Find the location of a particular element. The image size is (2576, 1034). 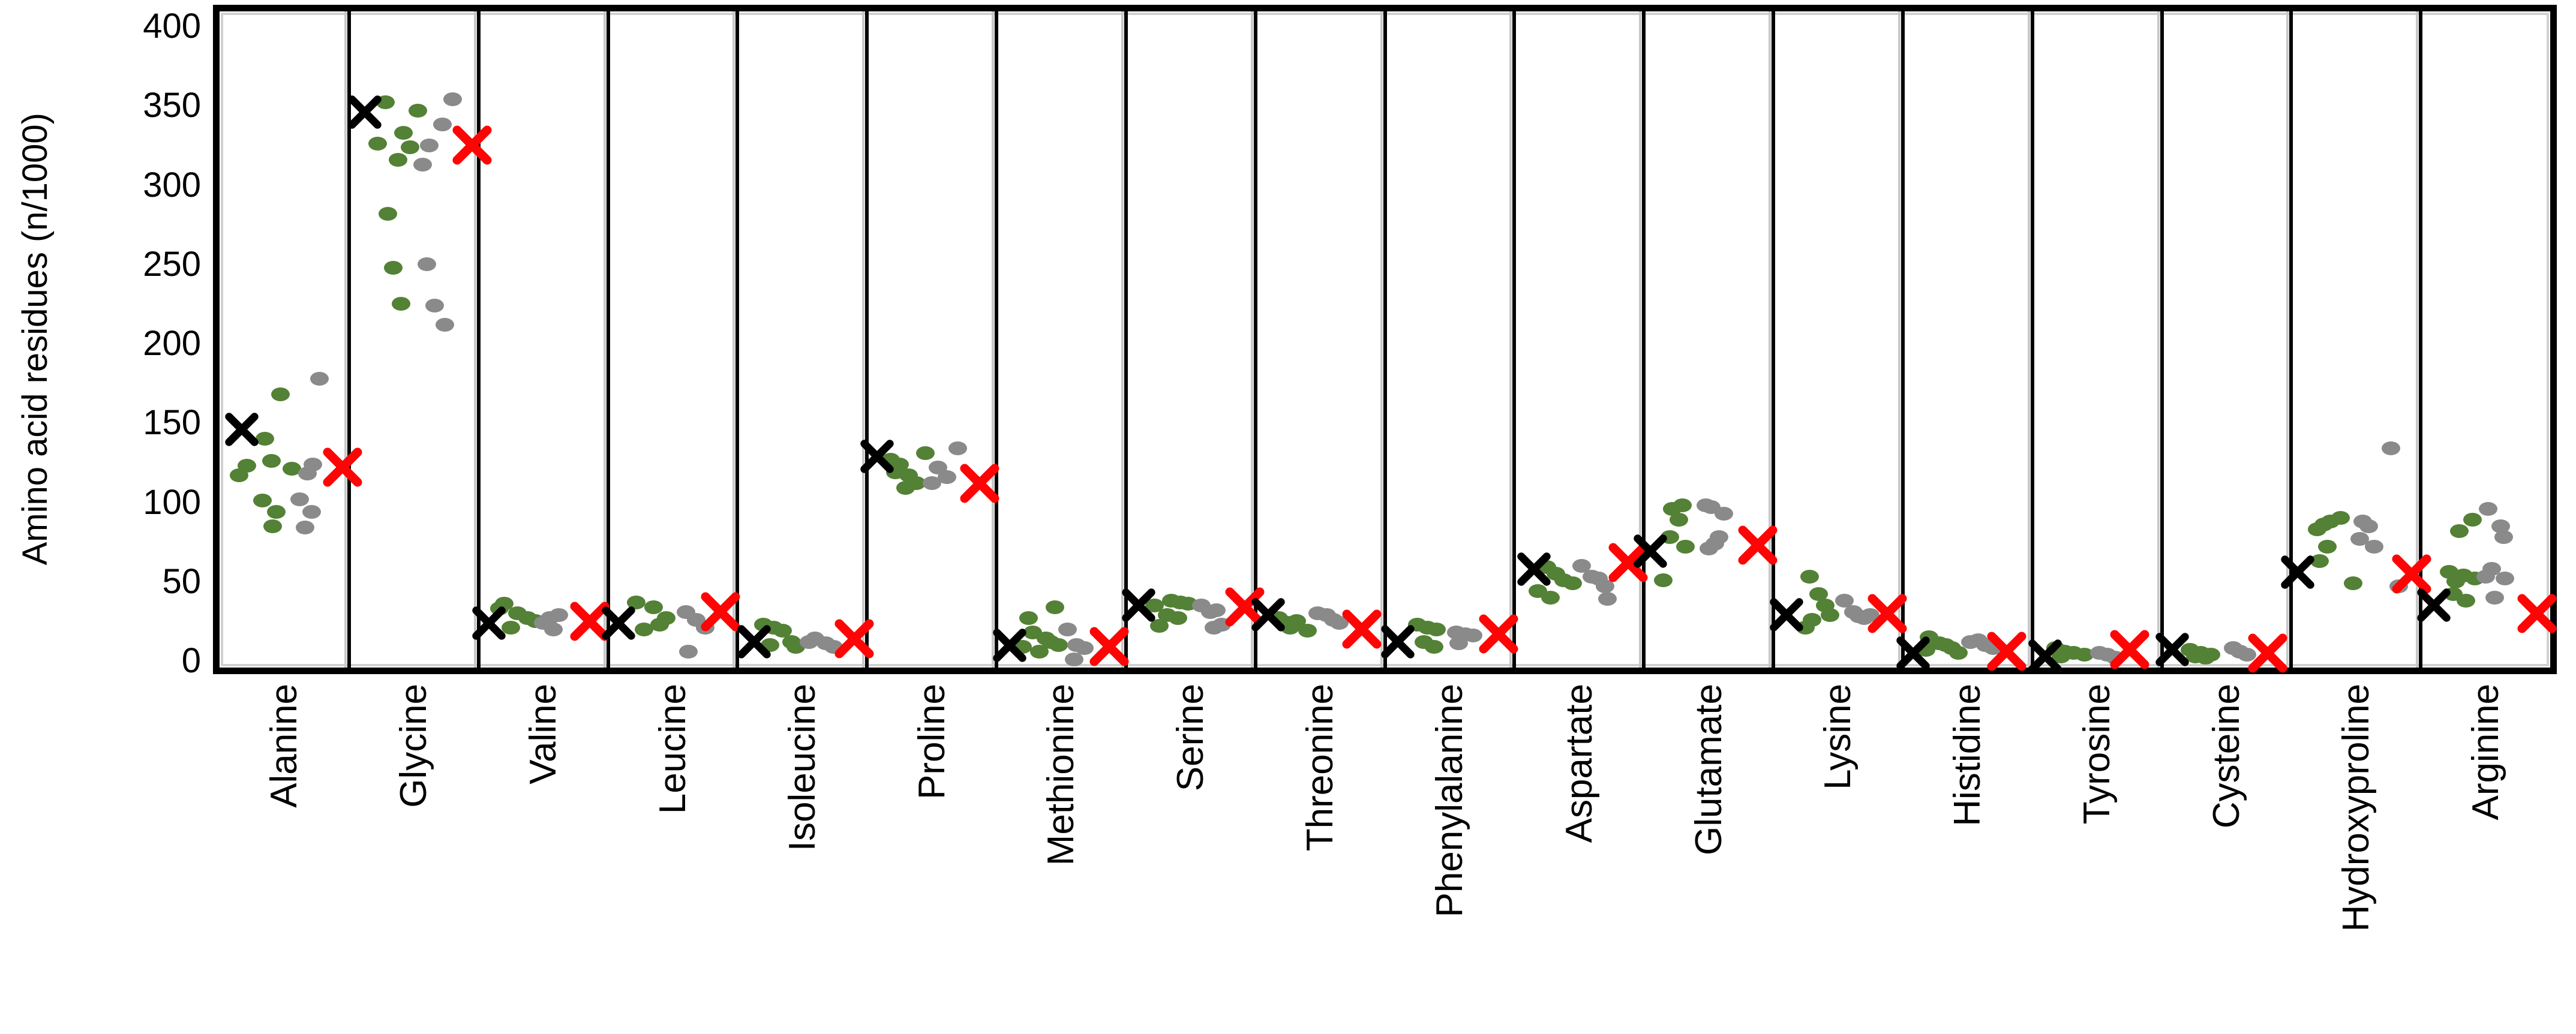

x-category-label: Threonine is located at coordinates (1320, 768).